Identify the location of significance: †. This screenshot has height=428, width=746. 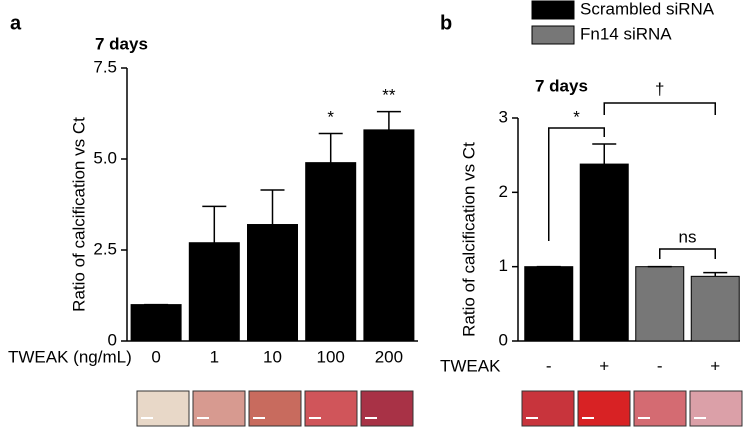
(659, 88).